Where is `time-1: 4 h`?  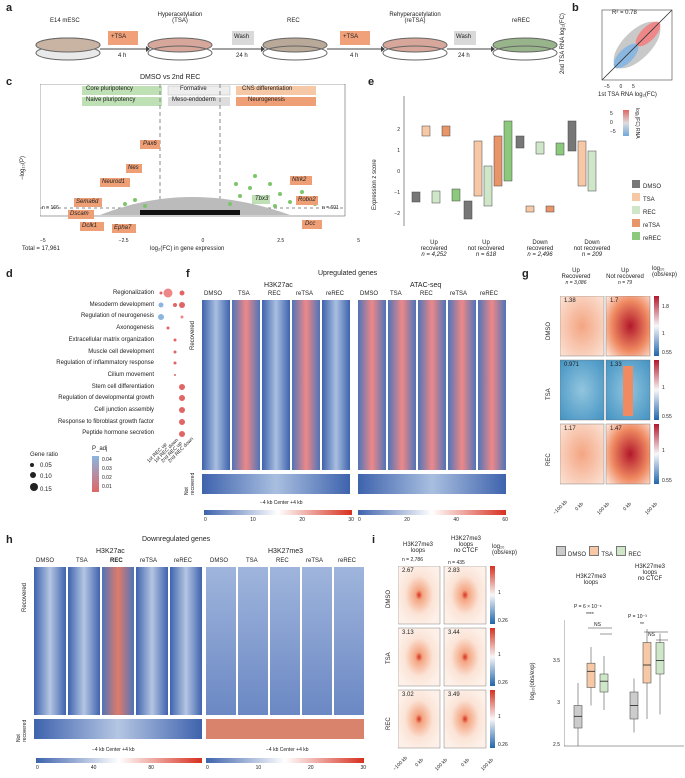
time-1: 4 h is located at coordinates (122, 56).